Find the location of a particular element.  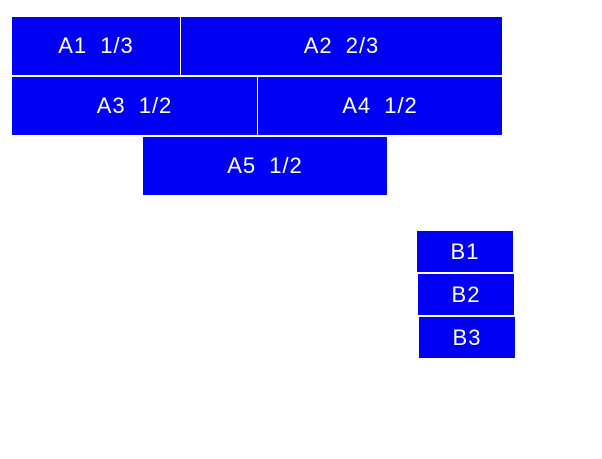

box-b1: B1 is located at coordinates (465, 251).